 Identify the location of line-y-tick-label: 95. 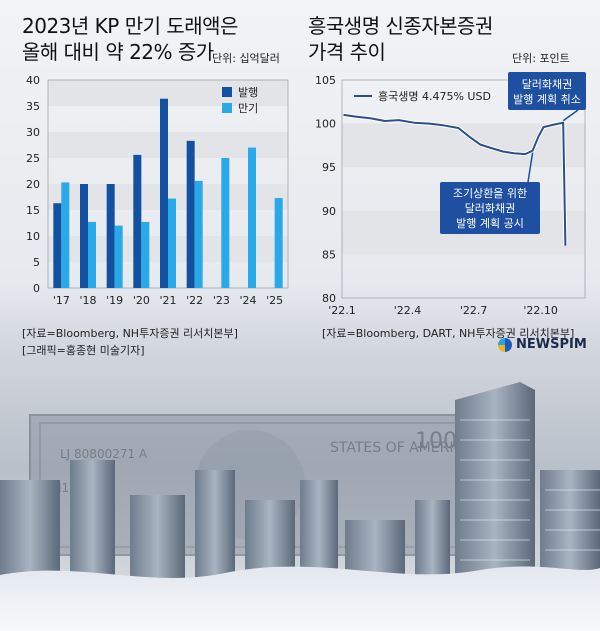
(329, 167).